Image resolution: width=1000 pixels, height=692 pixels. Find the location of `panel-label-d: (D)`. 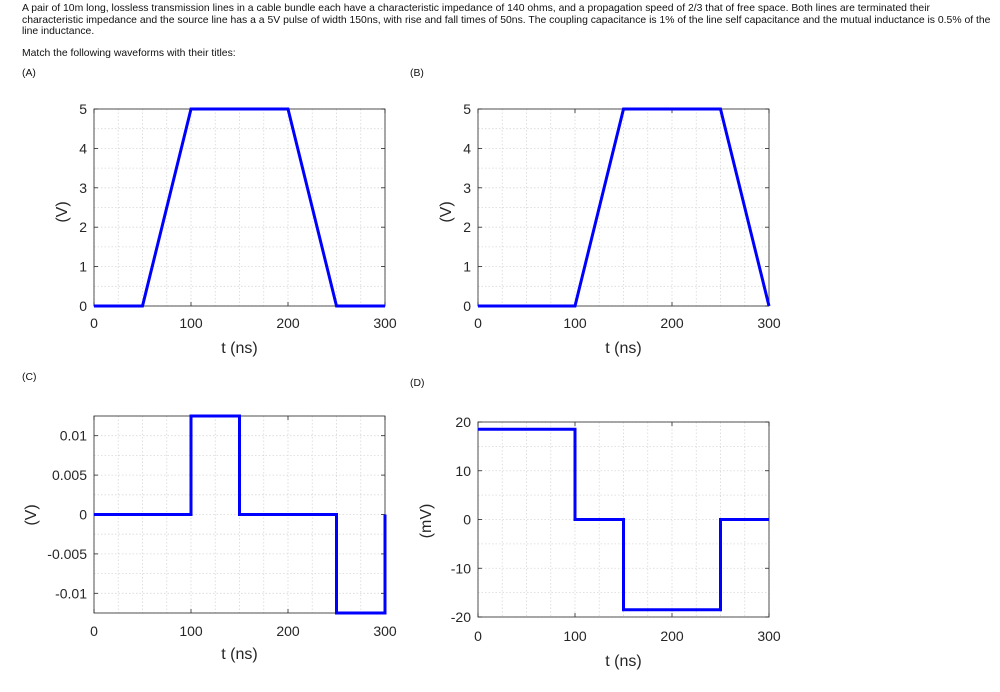

panel-label-d: (D) is located at coordinates (417, 383).